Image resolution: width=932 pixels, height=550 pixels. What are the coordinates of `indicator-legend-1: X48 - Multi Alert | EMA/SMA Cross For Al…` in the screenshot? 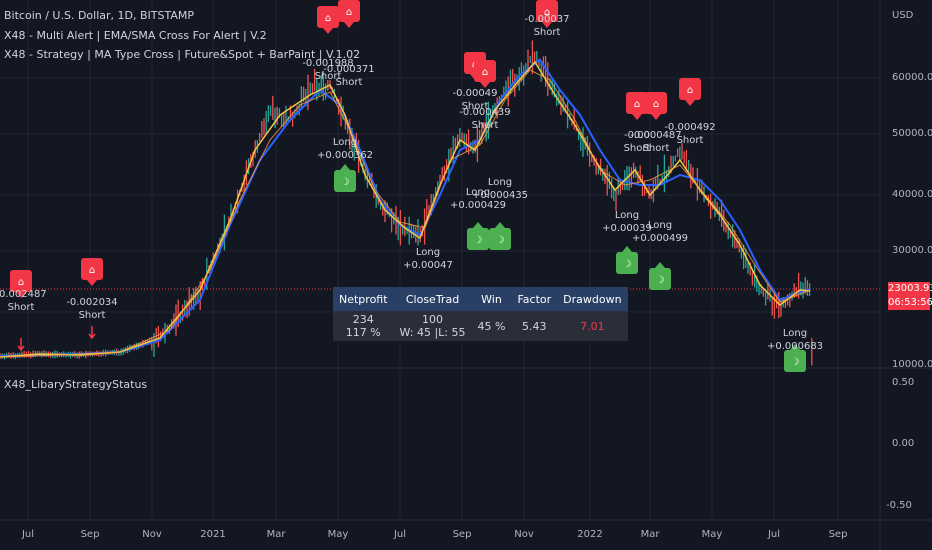 It's located at (135, 35).